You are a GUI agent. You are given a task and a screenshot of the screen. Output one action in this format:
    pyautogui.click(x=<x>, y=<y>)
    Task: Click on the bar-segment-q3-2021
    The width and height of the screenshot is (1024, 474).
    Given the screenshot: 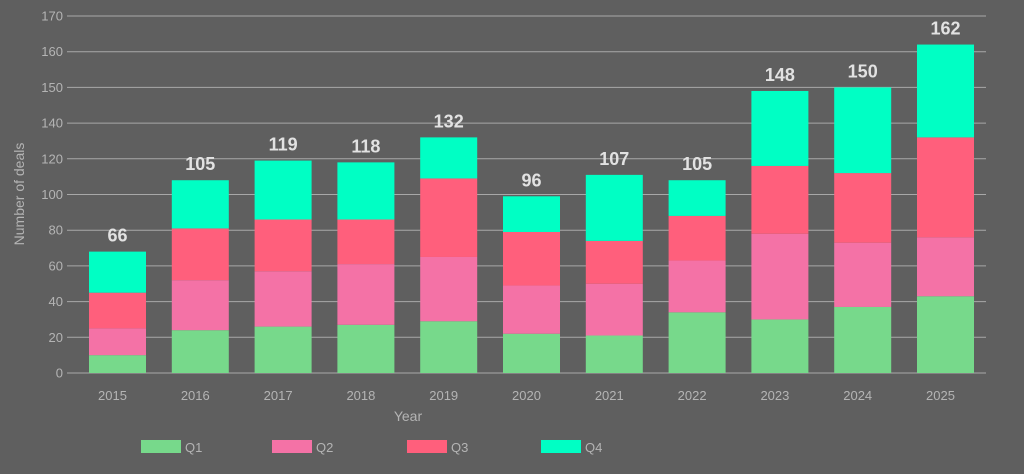 What is the action you would take?
    pyautogui.click(x=614, y=262)
    